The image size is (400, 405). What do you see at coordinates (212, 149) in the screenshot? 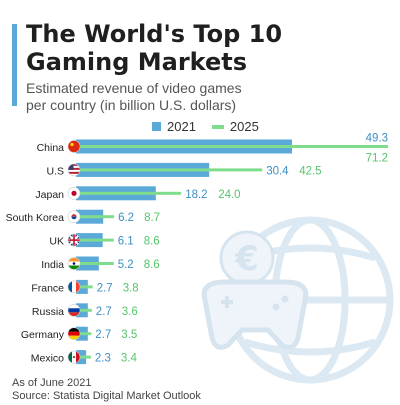
I see `bar-group-china: China 49.3 71.2` at bounding box center [212, 149].